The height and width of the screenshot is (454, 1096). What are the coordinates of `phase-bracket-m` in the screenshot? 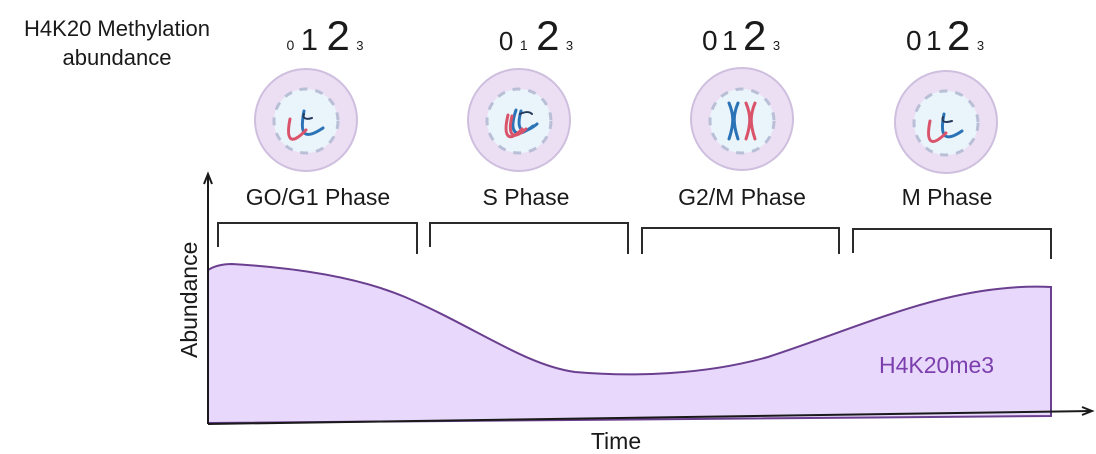 It's located at (952, 243).